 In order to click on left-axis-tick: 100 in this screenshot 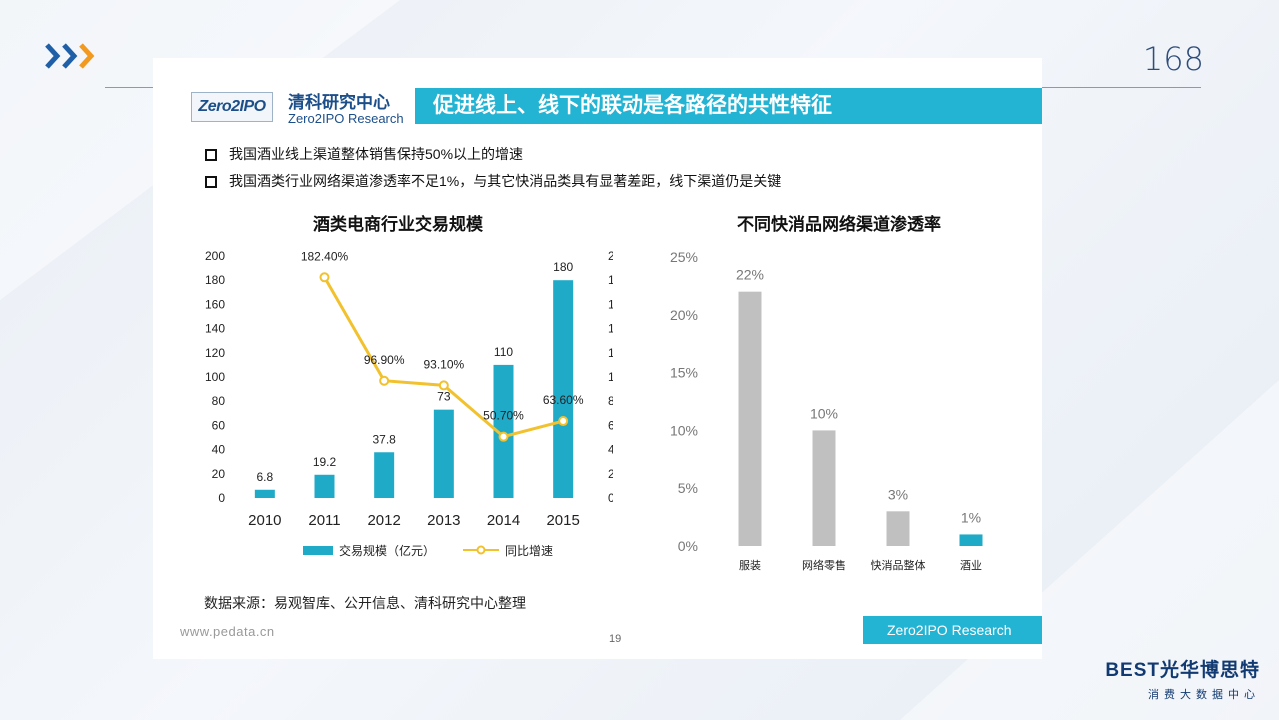, I will do `click(215, 377)`.